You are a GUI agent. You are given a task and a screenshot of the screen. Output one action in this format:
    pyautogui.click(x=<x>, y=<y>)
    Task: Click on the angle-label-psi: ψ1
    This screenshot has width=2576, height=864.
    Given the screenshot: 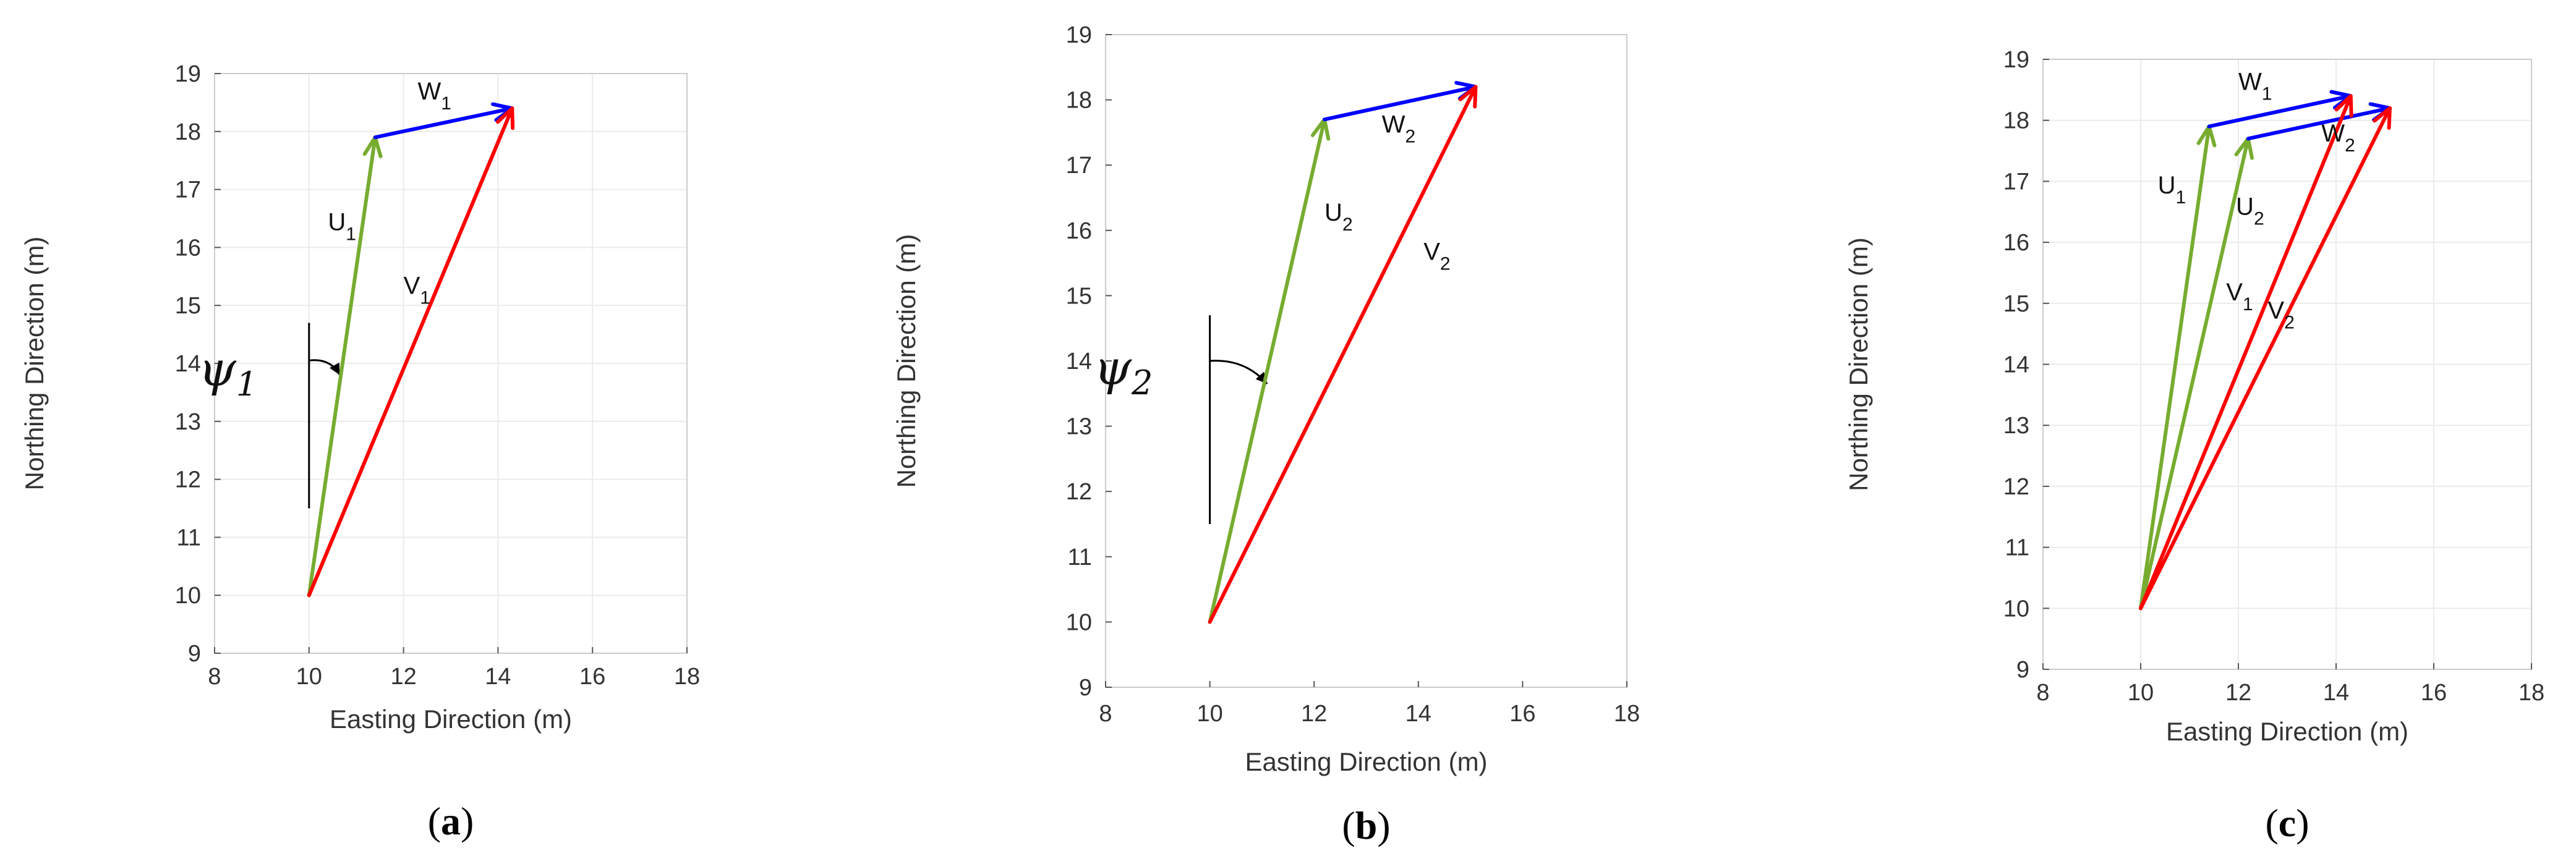 What is the action you would take?
    pyautogui.click(x=228, y=373)
    